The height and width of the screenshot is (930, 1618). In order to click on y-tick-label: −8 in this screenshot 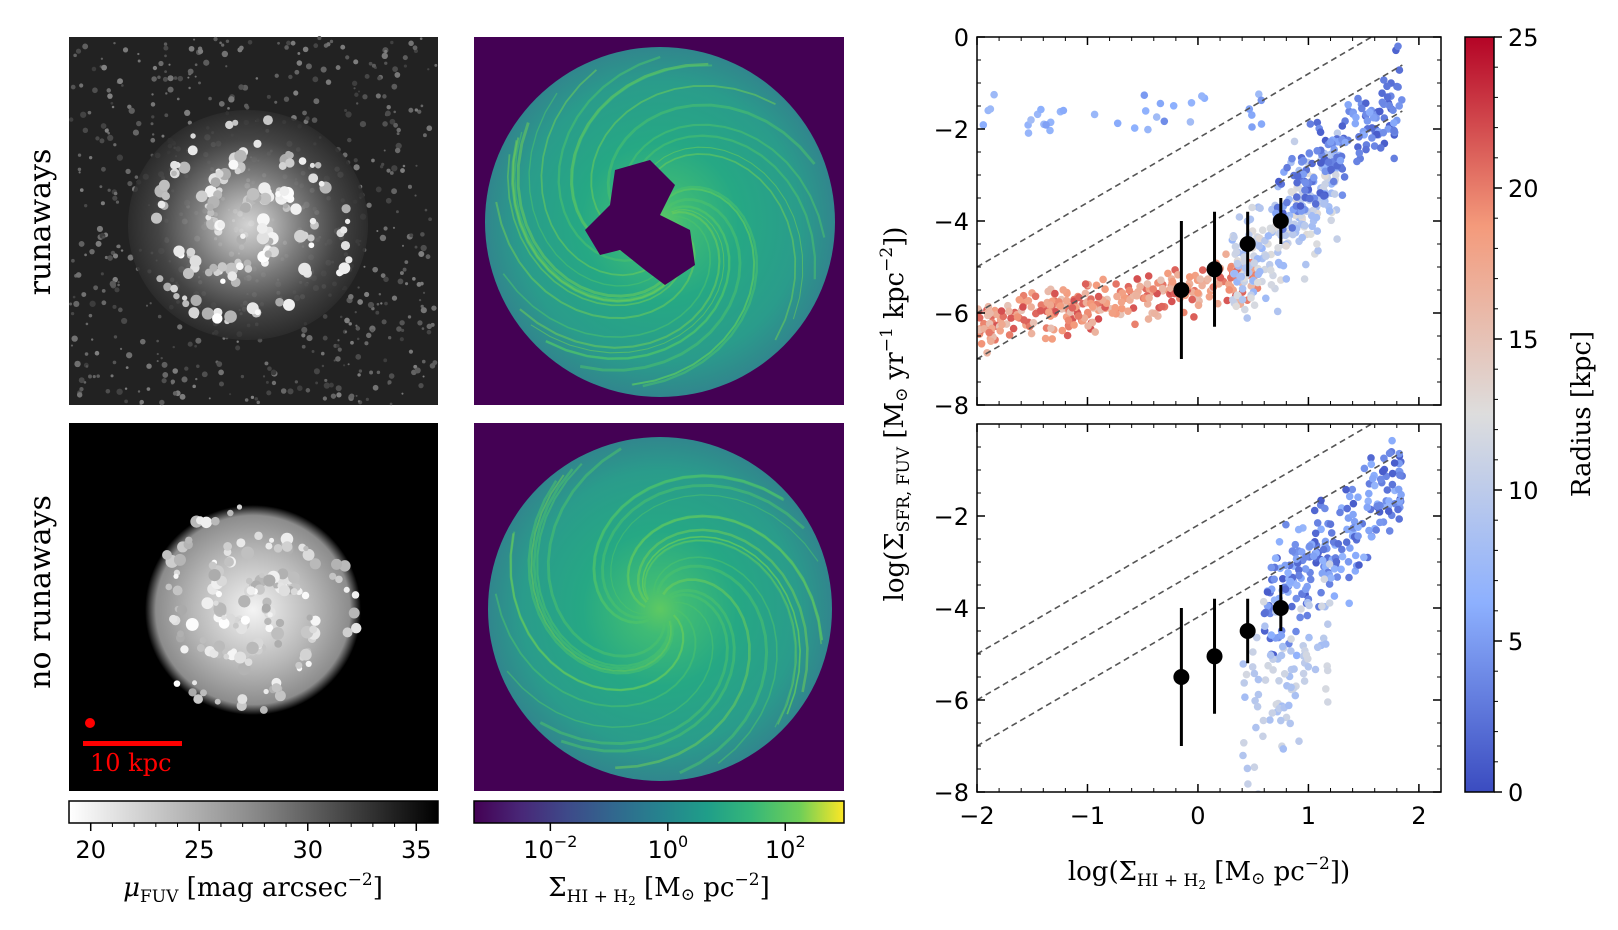, I will do `click(951, 406)`.